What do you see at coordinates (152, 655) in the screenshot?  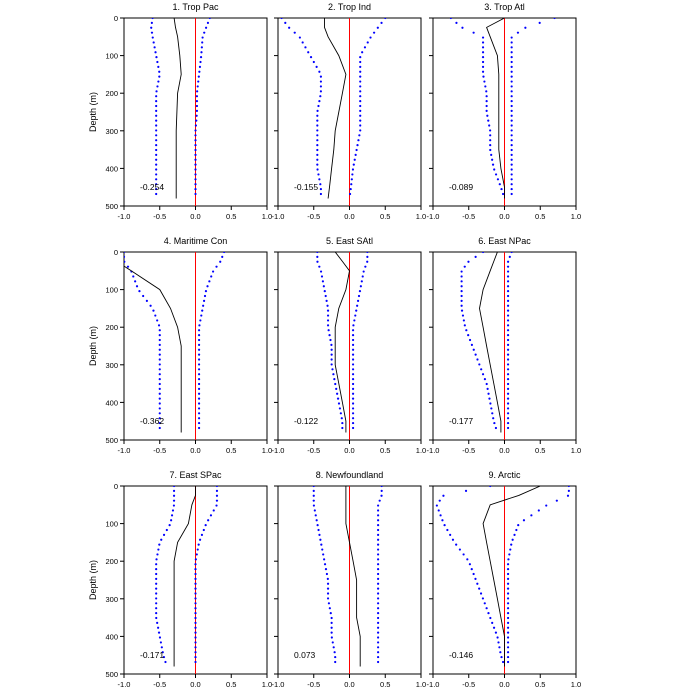 I see `panel-value: -0.171` at bounding box center [152, 655].